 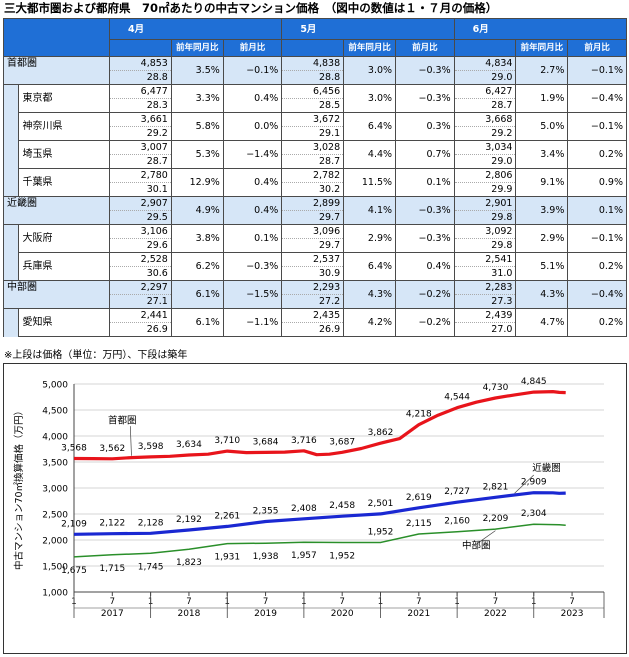 What do you see at coordinates (425, 127) in the screenshot?
I see `mom-cell: 0.3%` at bounding box center [425, 127].